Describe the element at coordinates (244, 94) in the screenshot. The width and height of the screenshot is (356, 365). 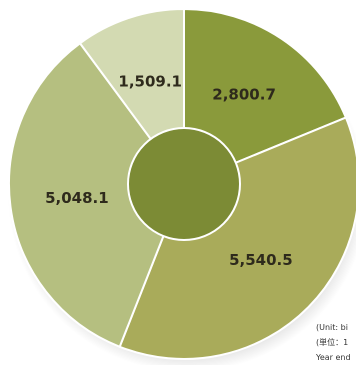
I see `slice-value-label: 2,800.7` at that location.